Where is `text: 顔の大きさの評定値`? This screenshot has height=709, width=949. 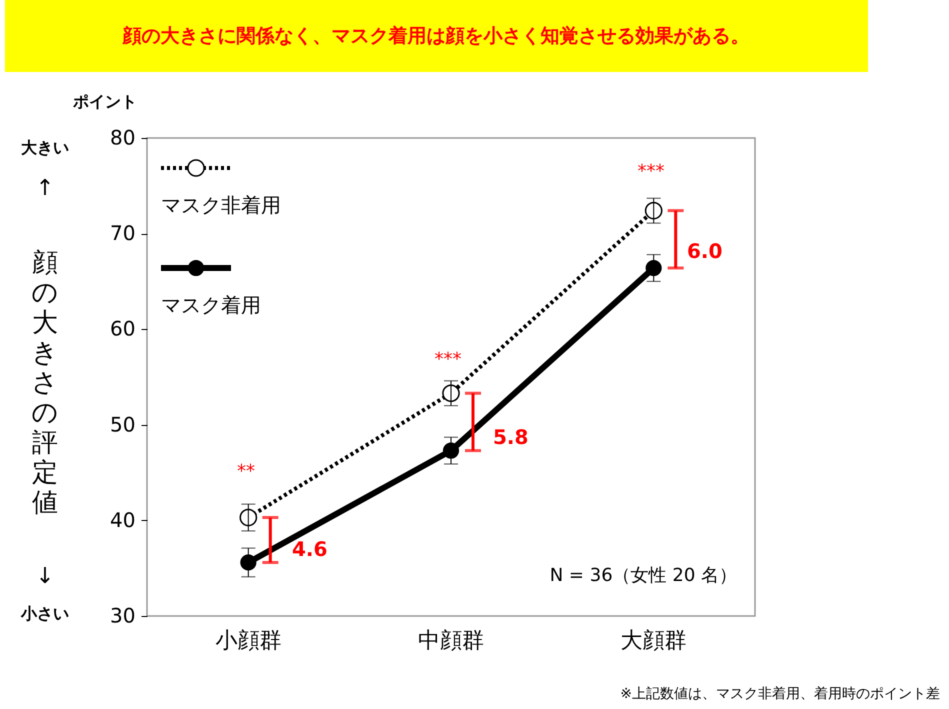
text: 顔の大きさの評定値 is located at coordinates (45, 383).